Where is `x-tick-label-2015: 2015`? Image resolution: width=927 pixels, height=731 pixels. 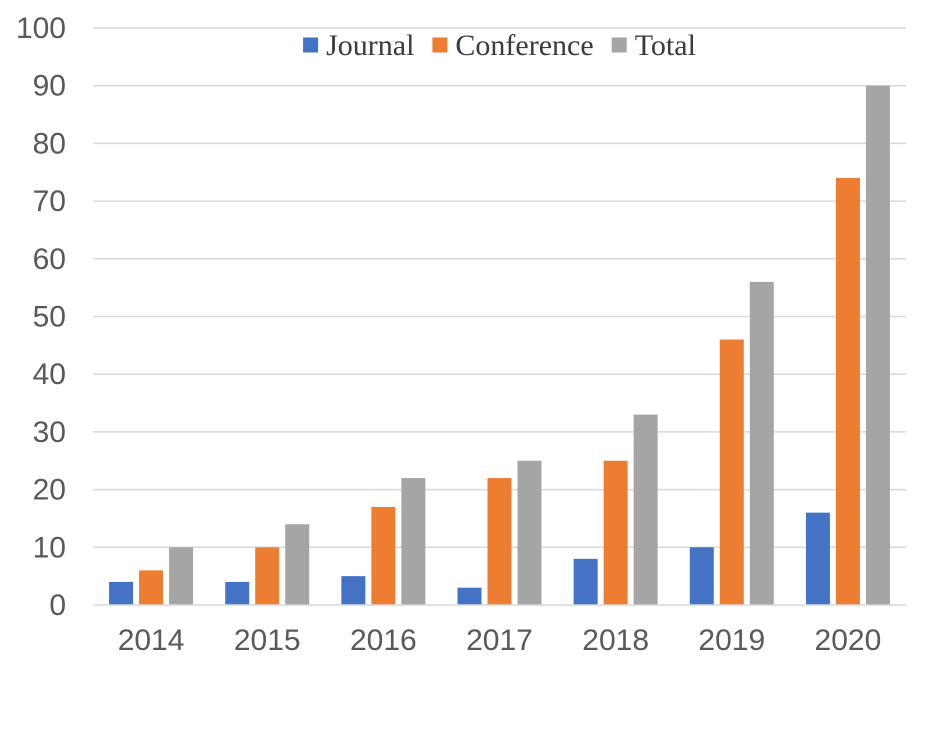
x-tick-label-2015: 2015 is located at coordinates (267, 640).